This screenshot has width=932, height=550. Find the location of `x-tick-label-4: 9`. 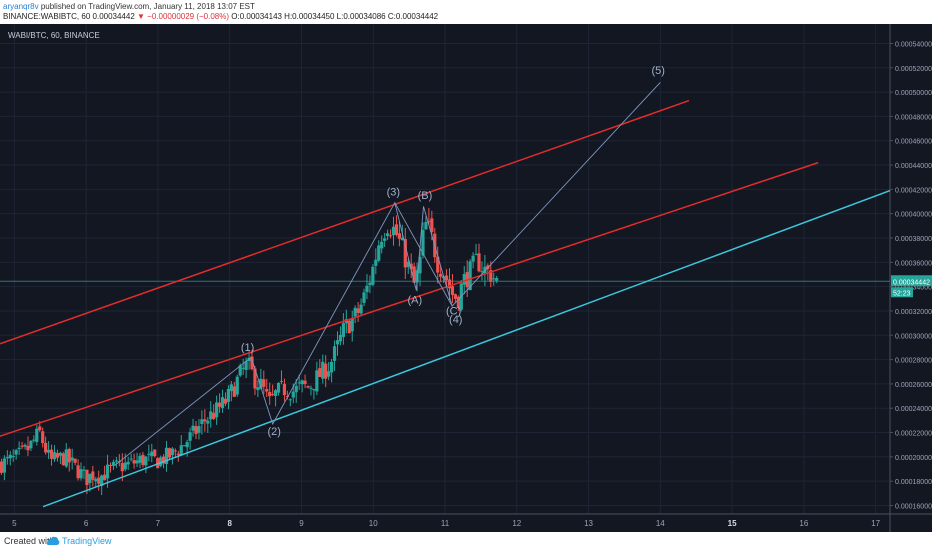

x-tick-label-4: 9 is located at coordinates (301, 523).